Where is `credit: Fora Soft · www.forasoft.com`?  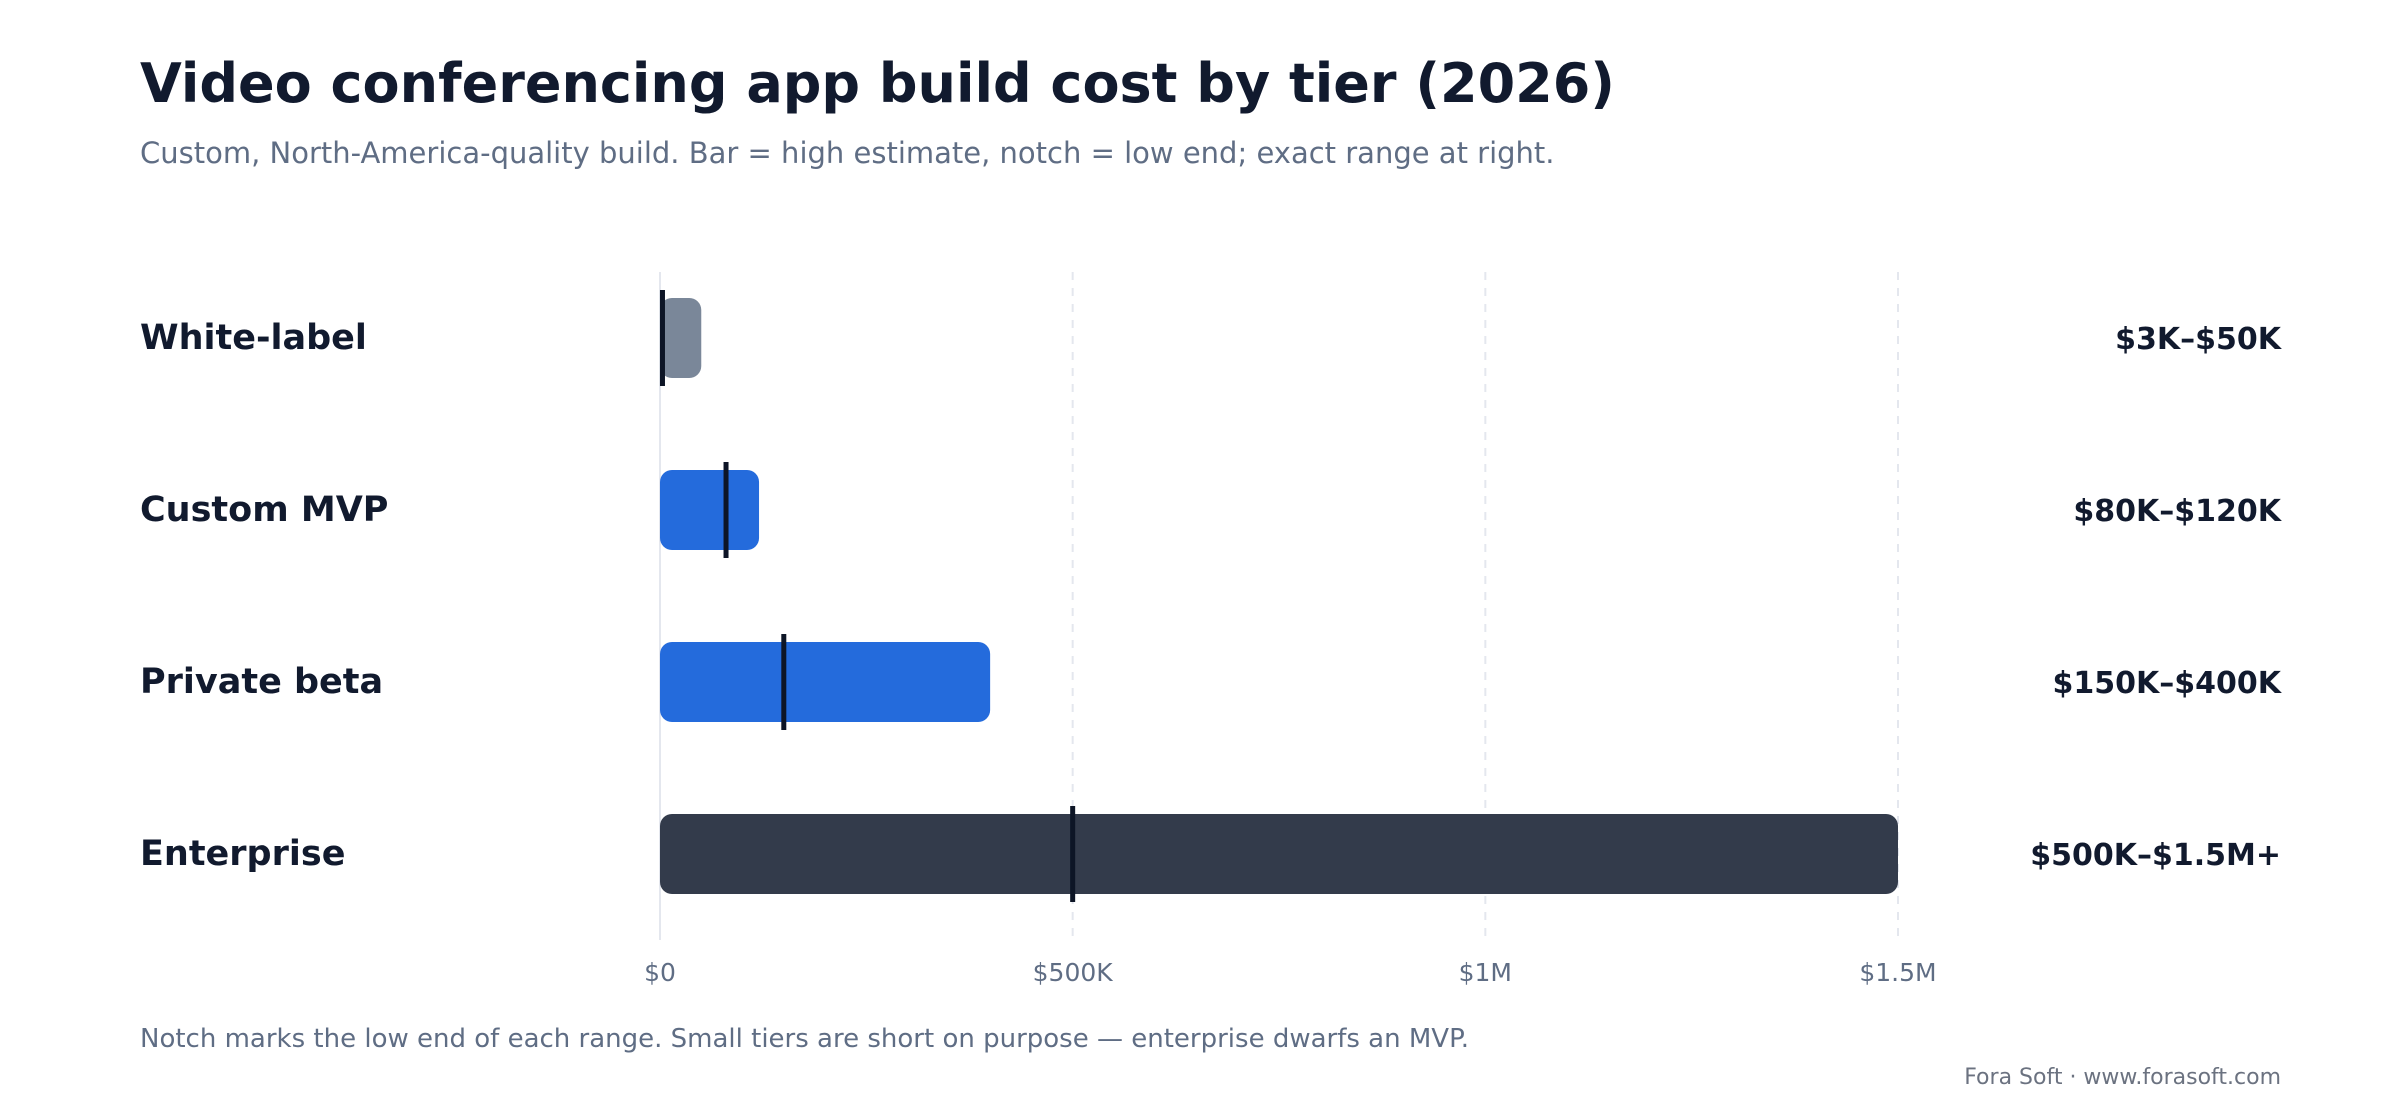 credit: Fora Soft · www.forasoft.com is located at coordinates (2122, 1077).